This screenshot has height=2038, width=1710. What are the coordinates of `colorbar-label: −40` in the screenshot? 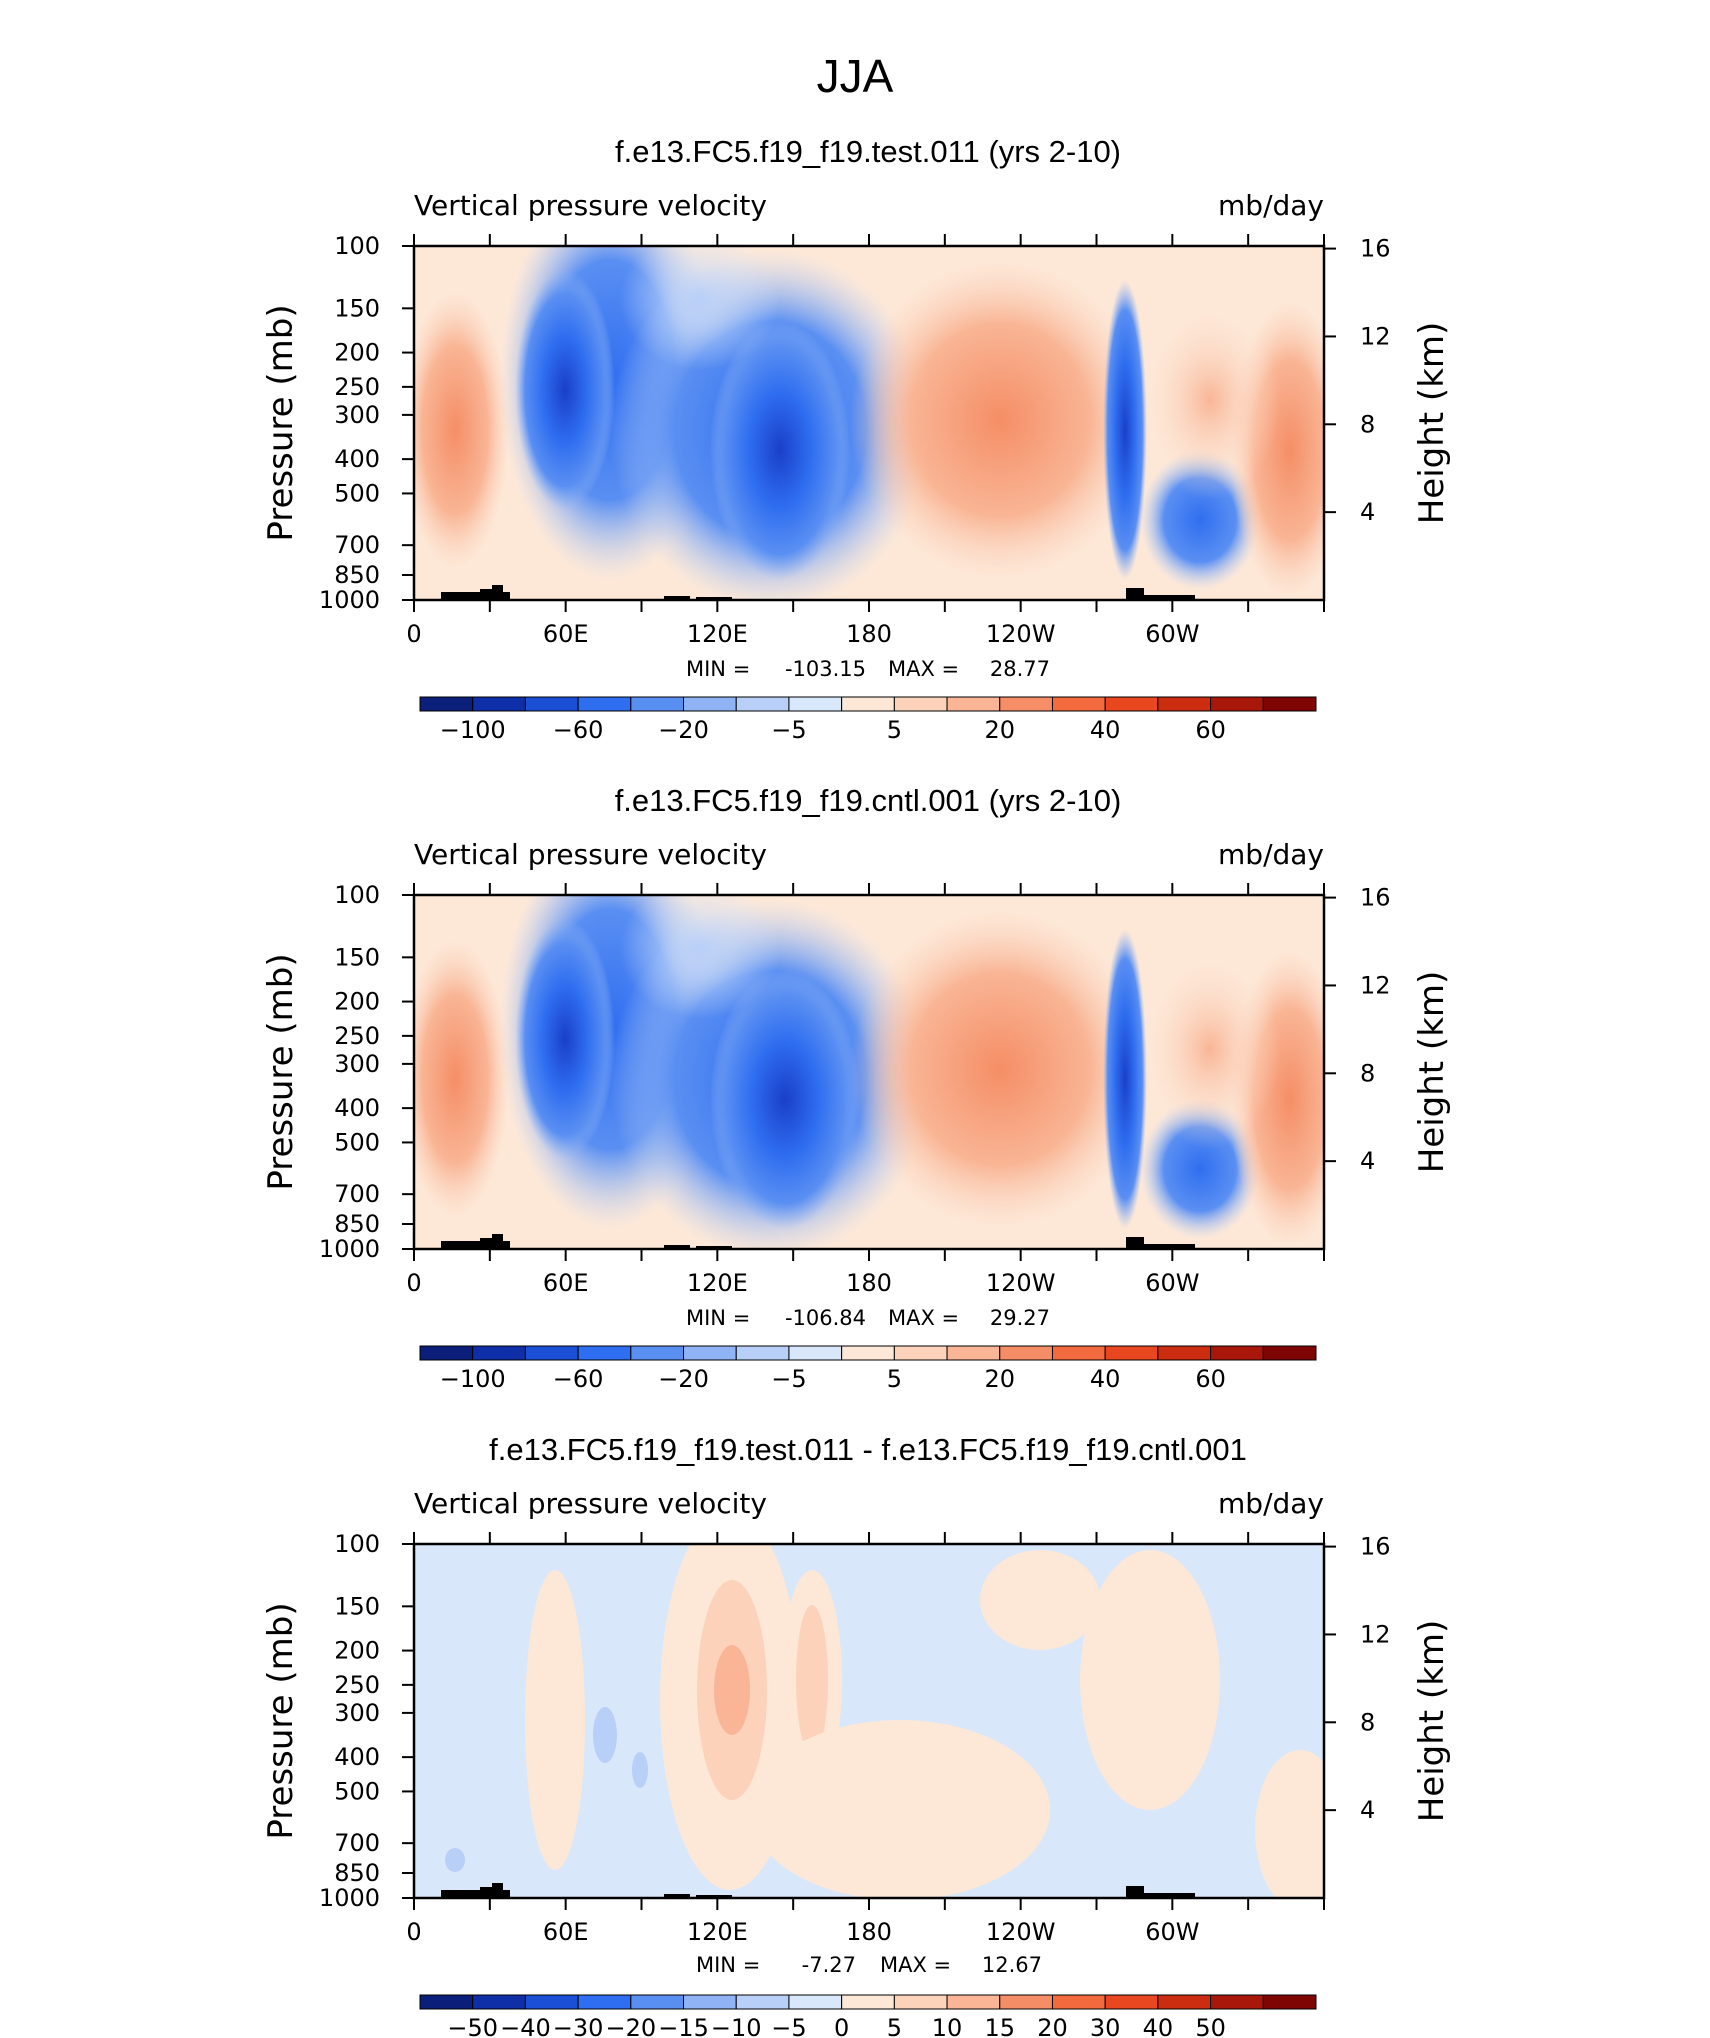 It's located at (525, 2026).